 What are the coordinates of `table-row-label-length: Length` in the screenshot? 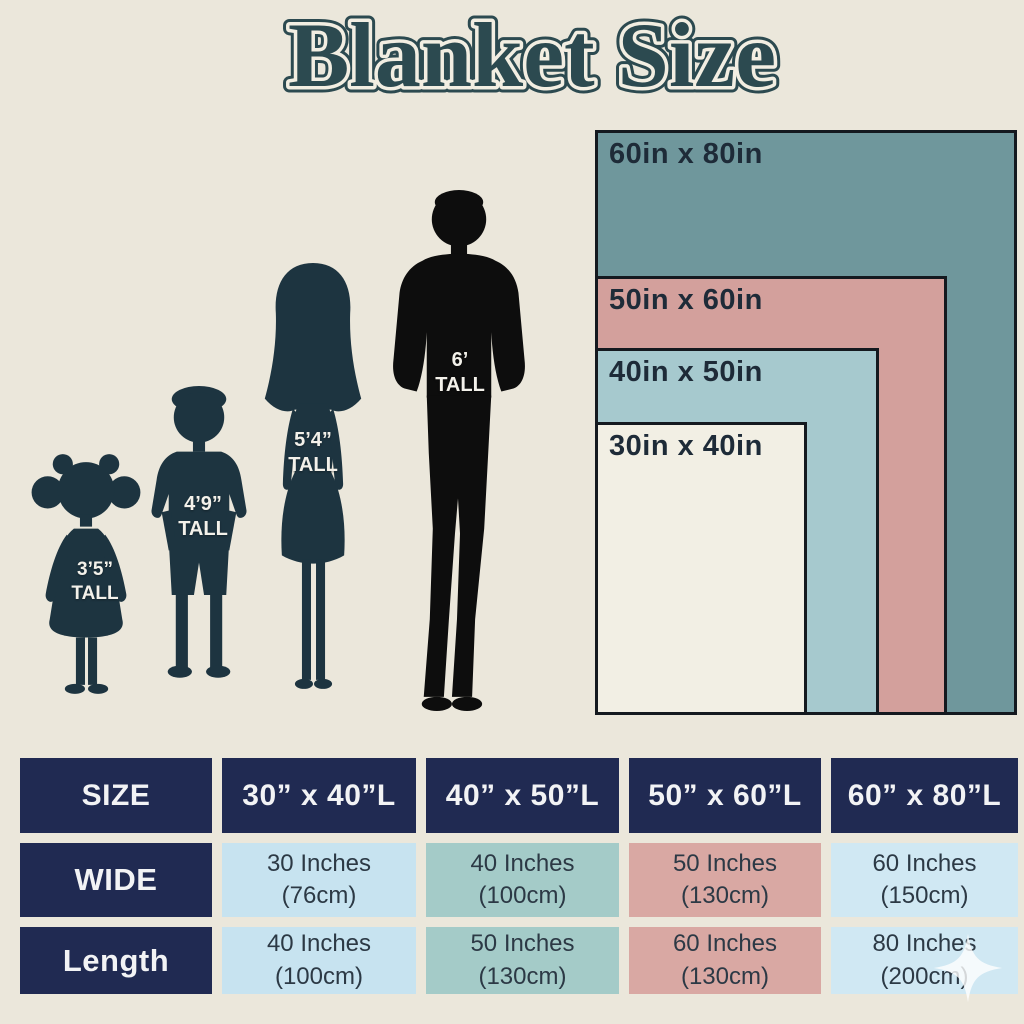 It's located at (116, 960).